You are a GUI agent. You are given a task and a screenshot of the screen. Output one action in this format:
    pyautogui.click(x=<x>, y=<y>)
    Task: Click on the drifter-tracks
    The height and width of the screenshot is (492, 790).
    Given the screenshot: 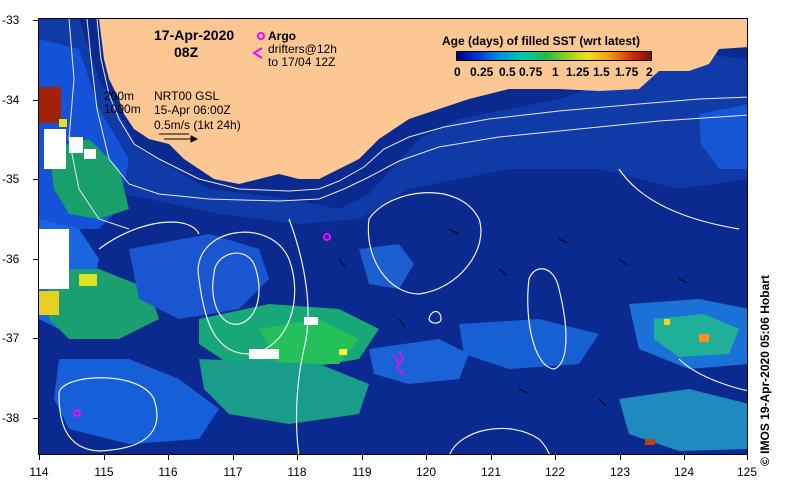 What is the action you would take?
    pyautogui.click(x=398, y=363)
    